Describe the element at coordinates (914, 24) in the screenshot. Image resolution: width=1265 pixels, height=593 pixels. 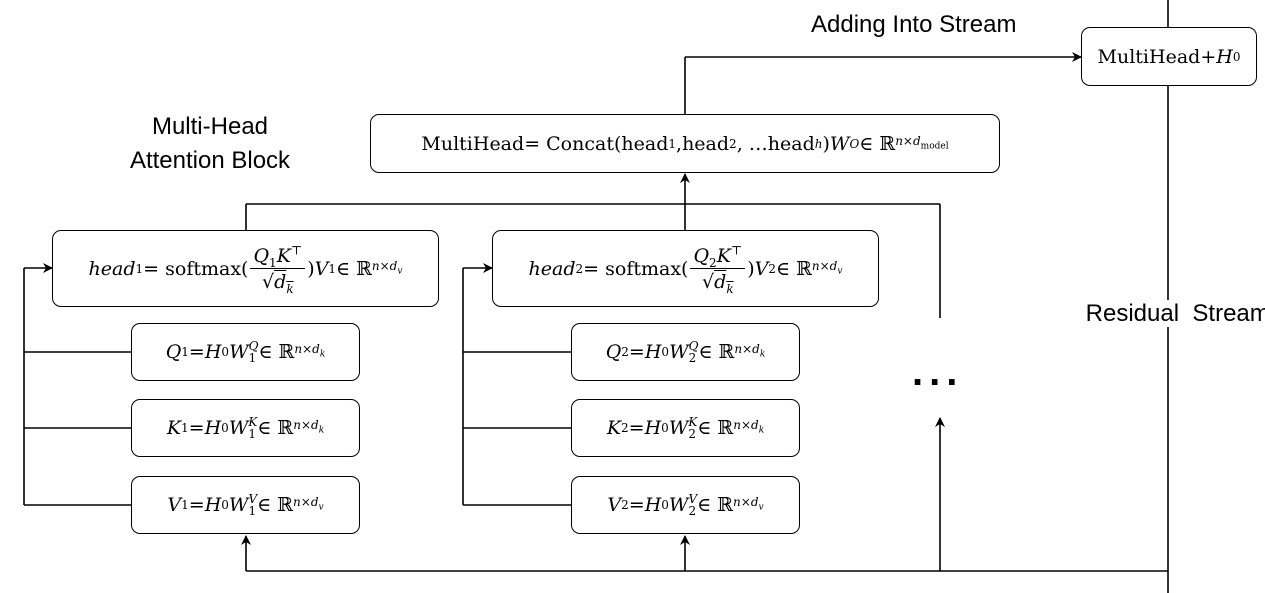
I see `adding-into-stream-label: Adding Into Stream` at that location.